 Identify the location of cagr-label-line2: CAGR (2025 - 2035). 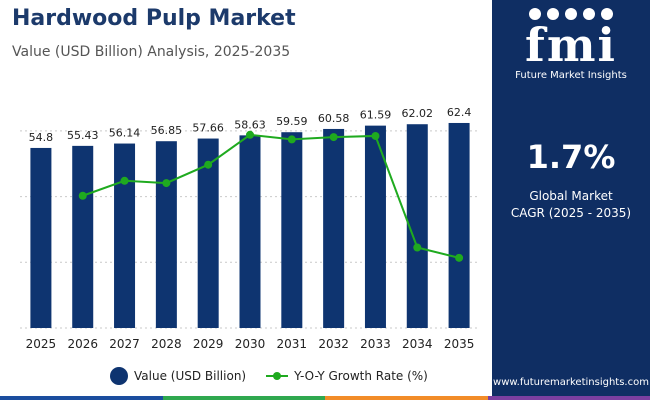
(571, 213).